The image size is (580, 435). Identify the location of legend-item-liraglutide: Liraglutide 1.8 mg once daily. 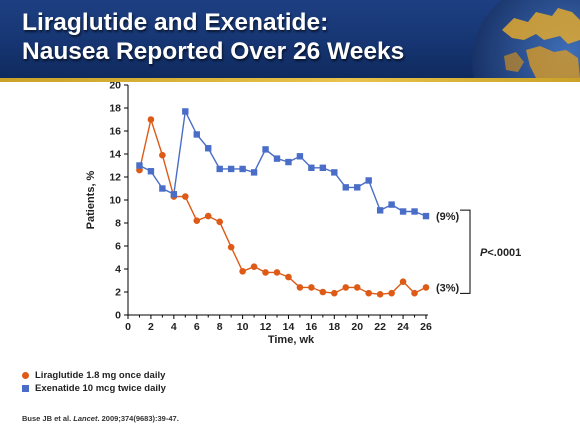
(94, 375).